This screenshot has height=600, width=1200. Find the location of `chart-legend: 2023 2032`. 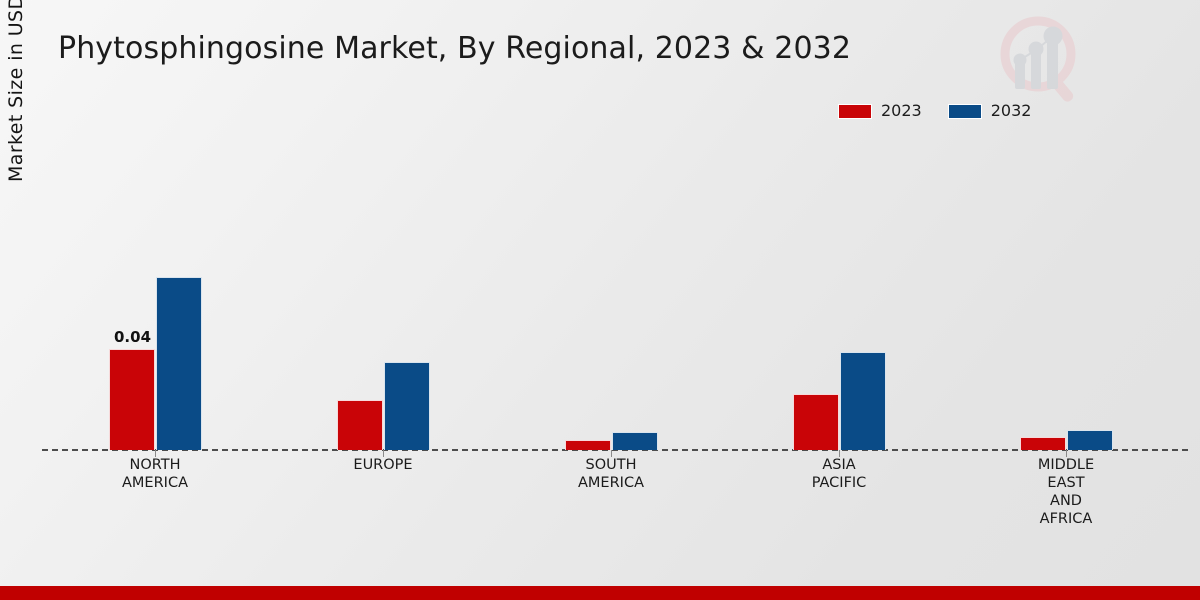

chart-legend: 2023 2032 is located at coordinates (934, 111).